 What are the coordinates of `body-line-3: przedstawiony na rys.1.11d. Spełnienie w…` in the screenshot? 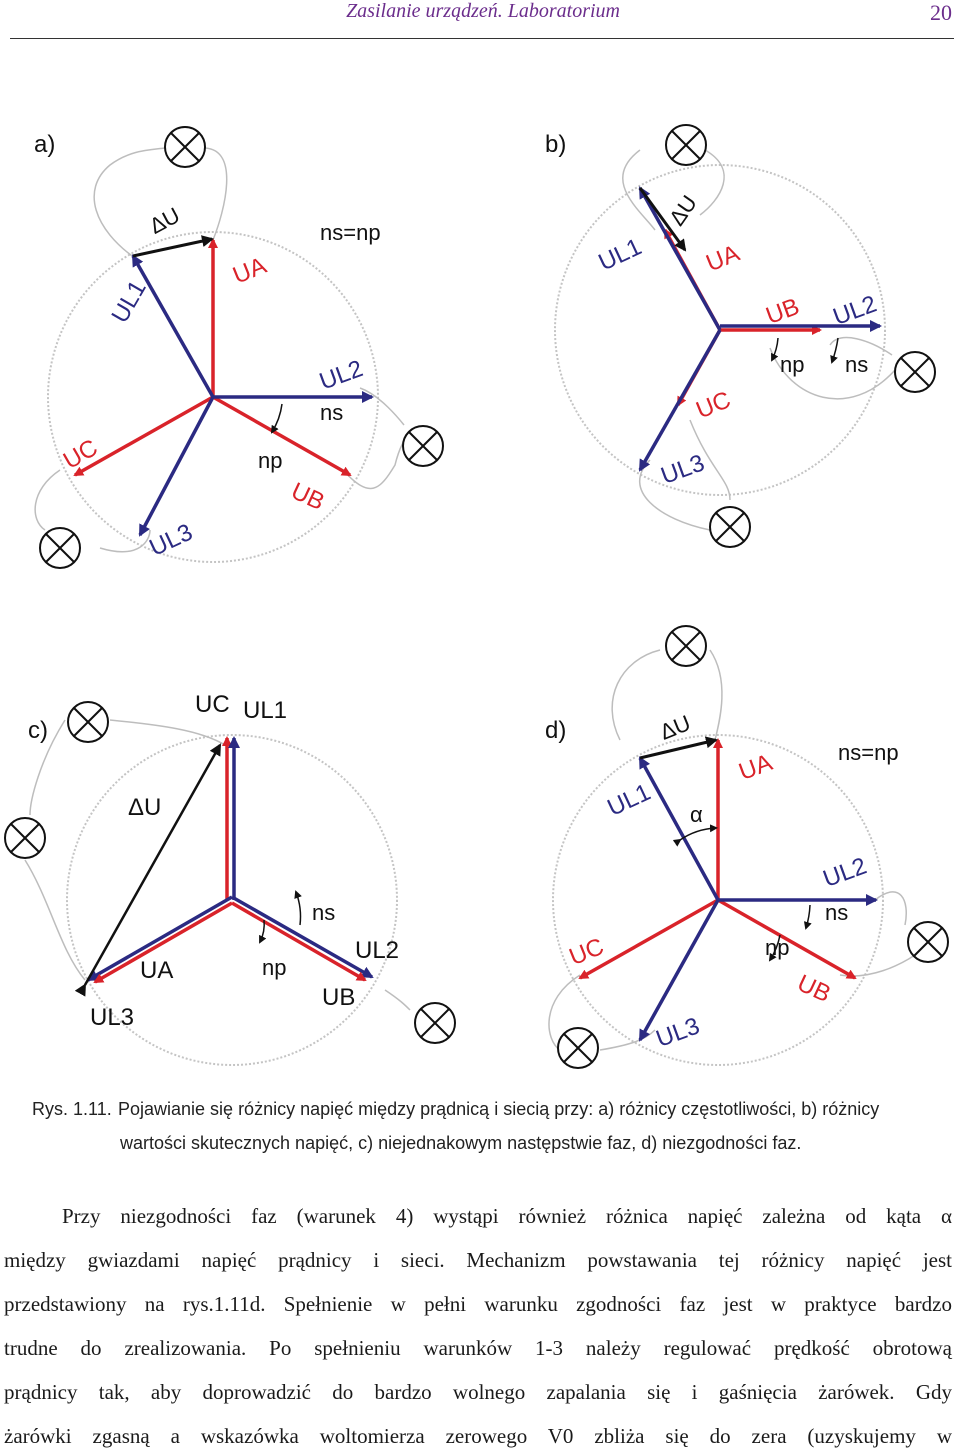 It's located at (478, 1304).